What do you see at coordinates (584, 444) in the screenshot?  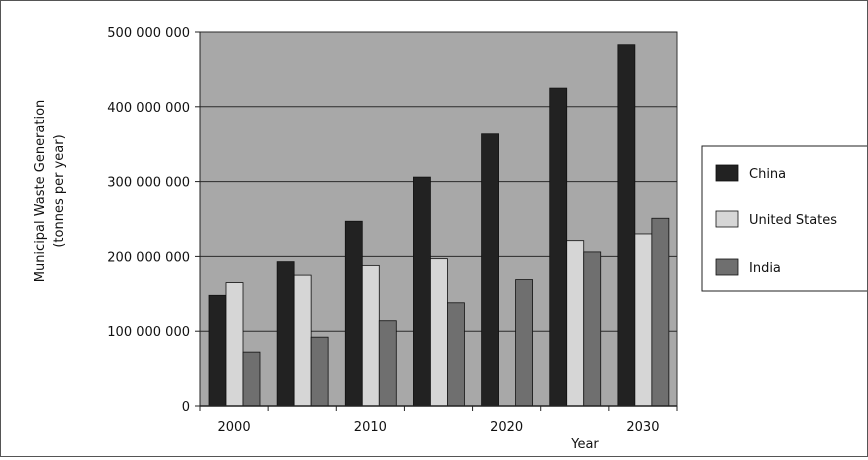 I see `x-axis-label: Year` at bounding box center [584, 444].